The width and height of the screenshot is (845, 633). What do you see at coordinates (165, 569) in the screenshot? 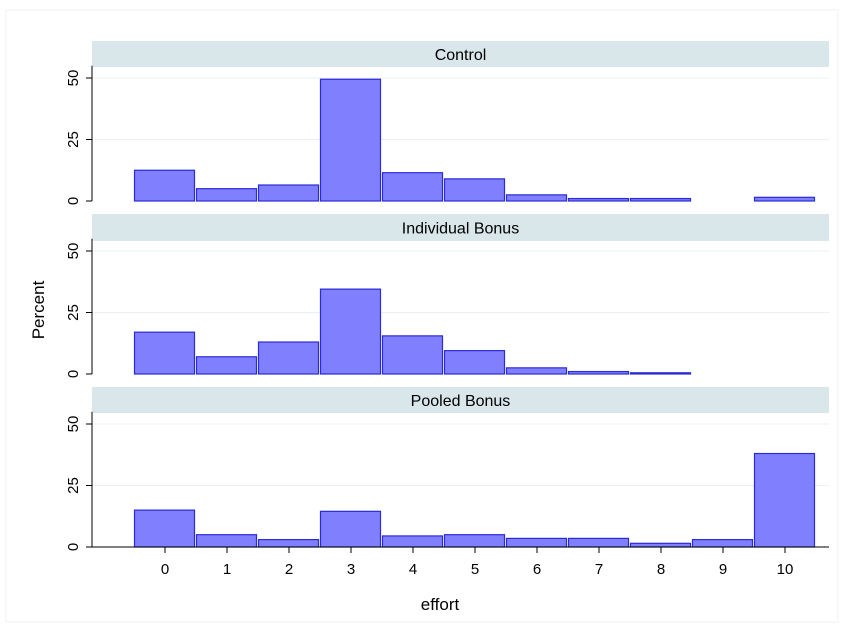
I see `x-tick-label: 0` at bounding box center [165, 569].